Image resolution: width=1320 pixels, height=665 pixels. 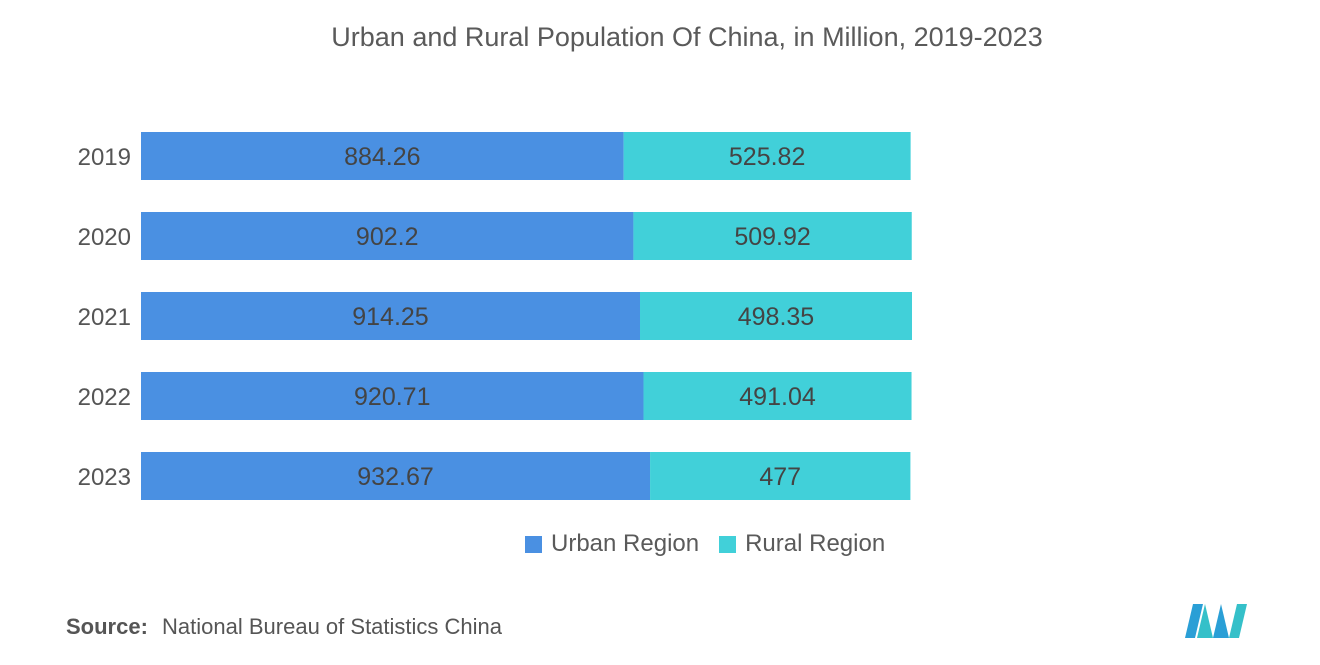 I want to click on bar-urban-2022, so click(x=392, y=396).